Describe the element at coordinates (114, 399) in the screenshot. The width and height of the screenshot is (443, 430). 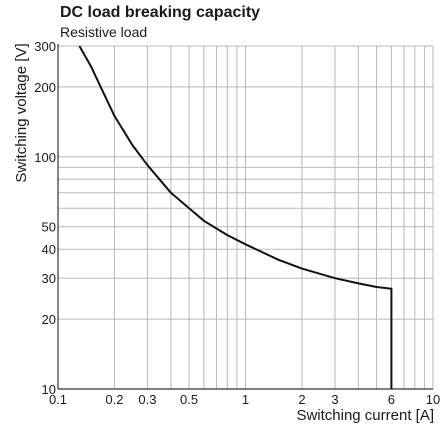
I see `x-tick-label: 0.2` at that location.